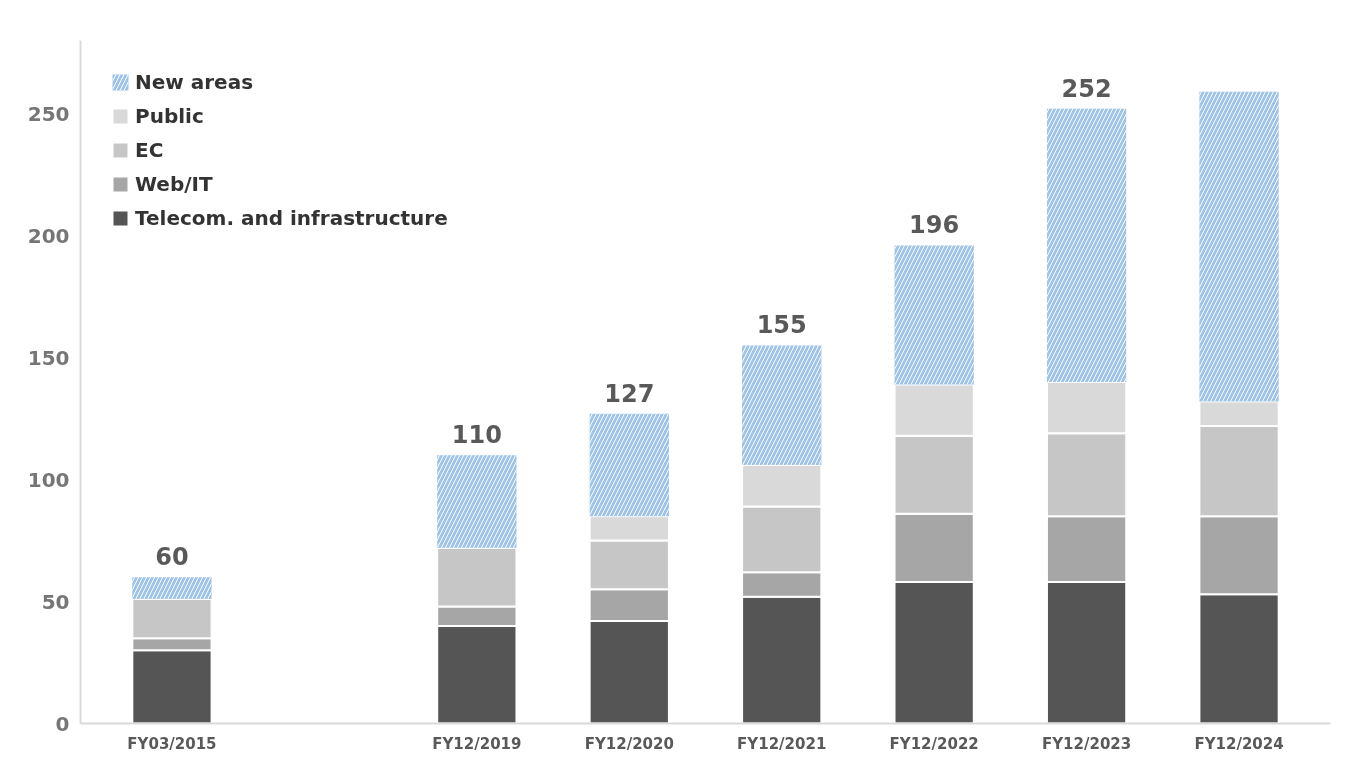 This screenshot has width=1345, height=762. I want to click on x-tick-label: FY12/2022, so click(934, 743).